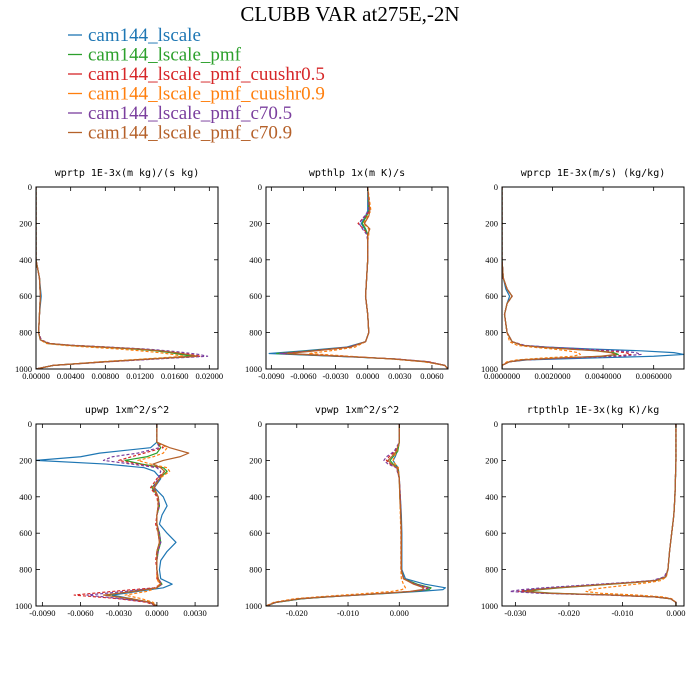  What do you see at coordinates (71, 376) in the screenshot?
I see `x-tick-label: 0.00400` at bounding box center [71, 376].